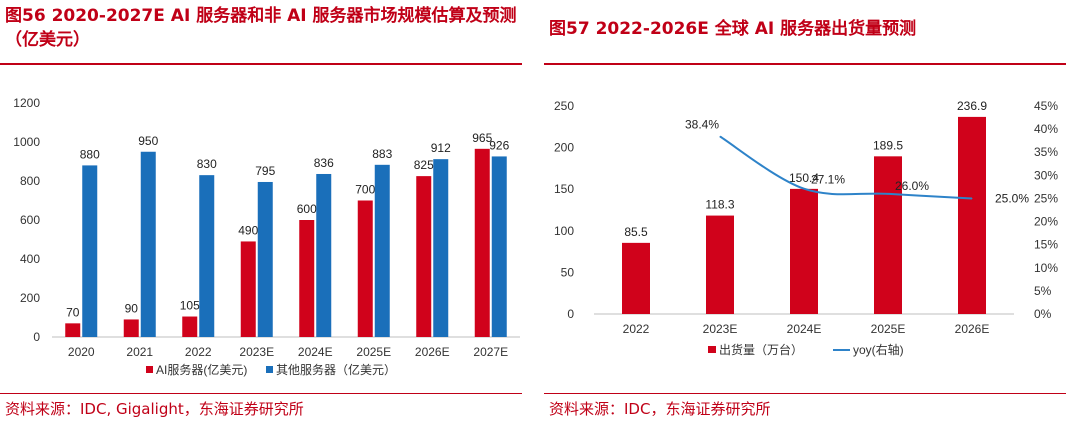 The image size is (1070, 422). I want to click on right-y2-tick-label: 20%, so click(1046, 222).